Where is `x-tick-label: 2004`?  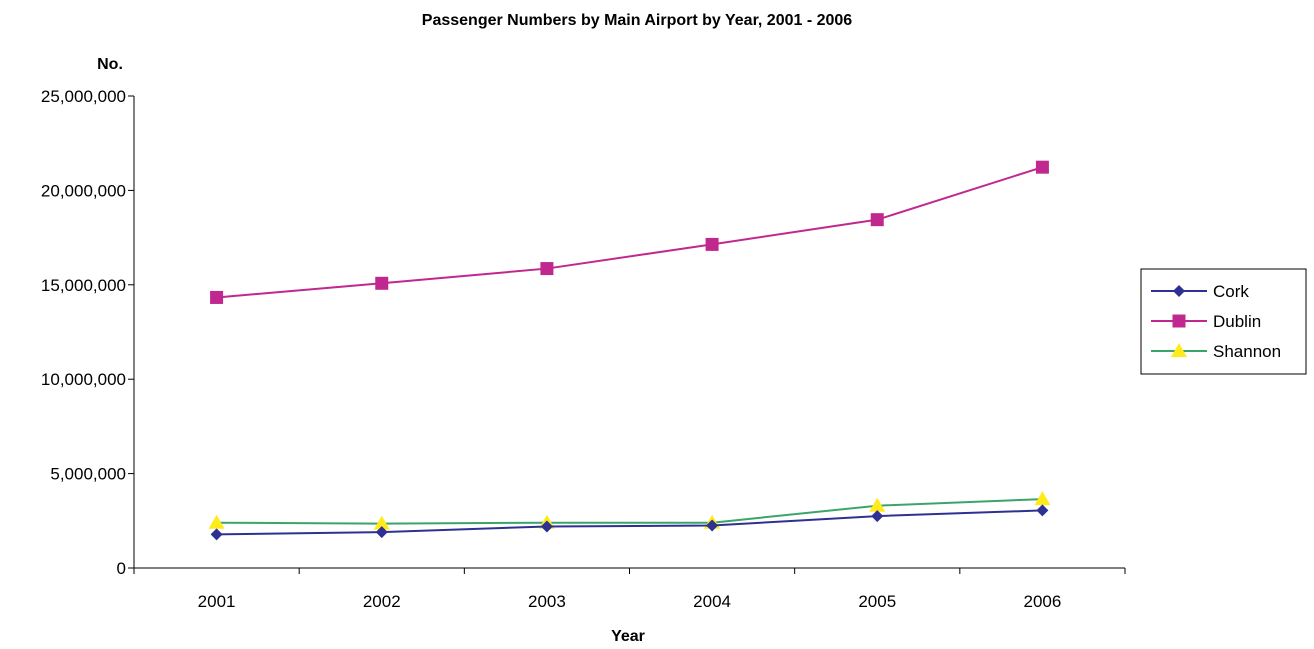 x-tick-label: 2004 is located at coordinates (712, 601).